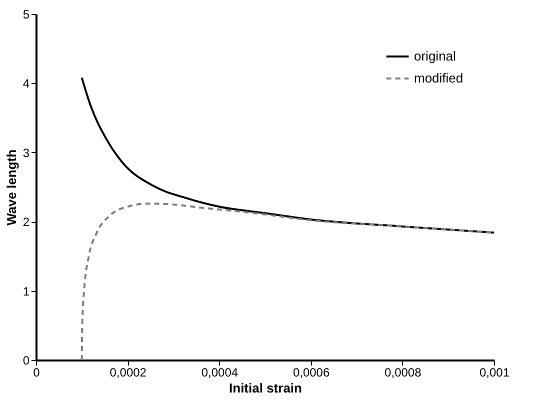  What do you see at coordinates (265, 388) in the screenshot?
I see `x-axis-title: Initial strain` at bounding box center [265, 388].